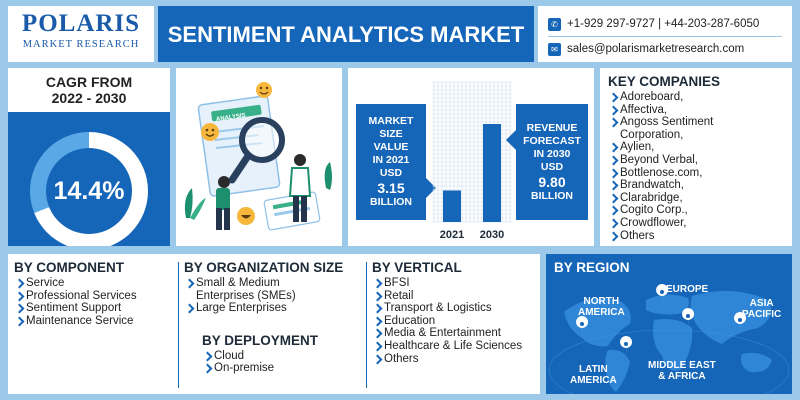 Image resolution: width=800 pixels, height=400 pixels. I want to click on vertical-item: Media & Entertainment, so click(455, 333).